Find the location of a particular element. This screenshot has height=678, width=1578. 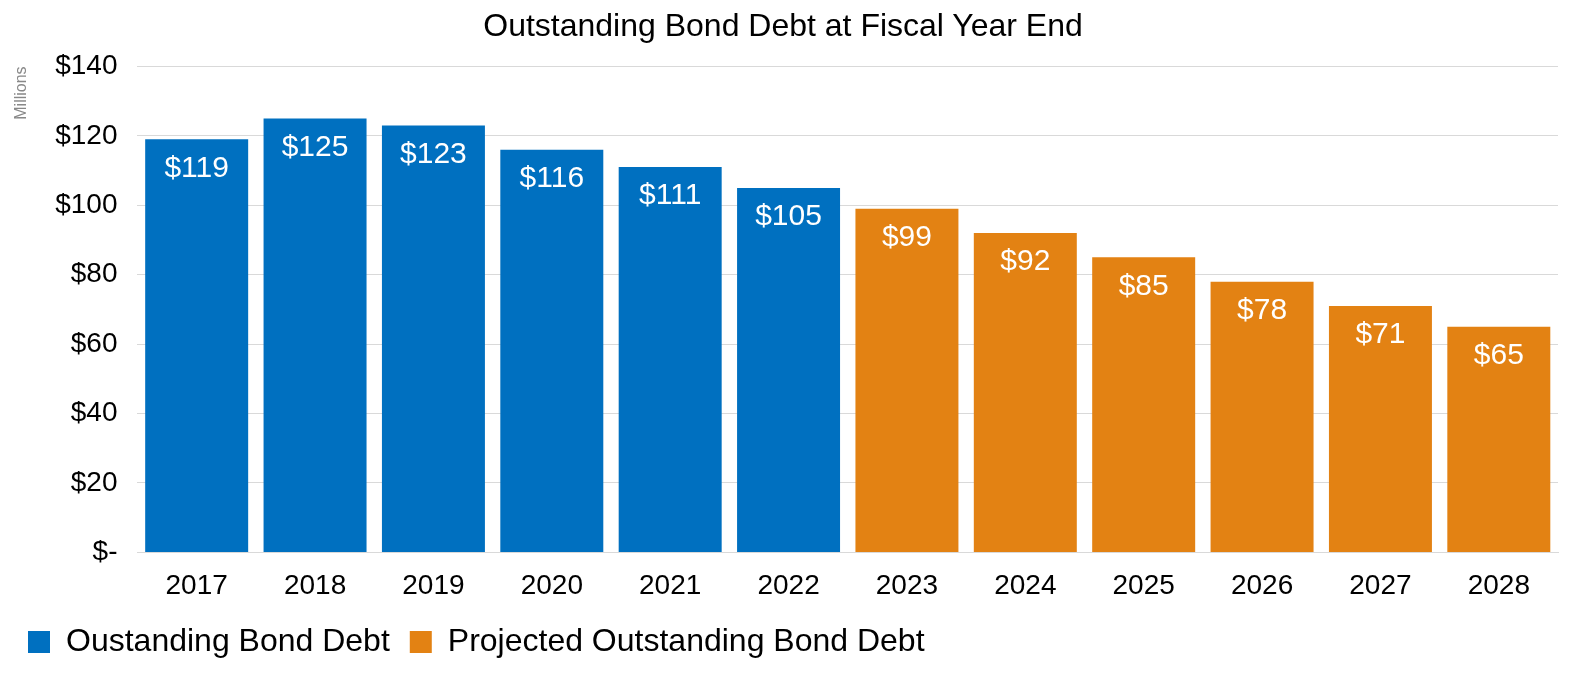

data-label: $105 is located at coordinates (788, 215).